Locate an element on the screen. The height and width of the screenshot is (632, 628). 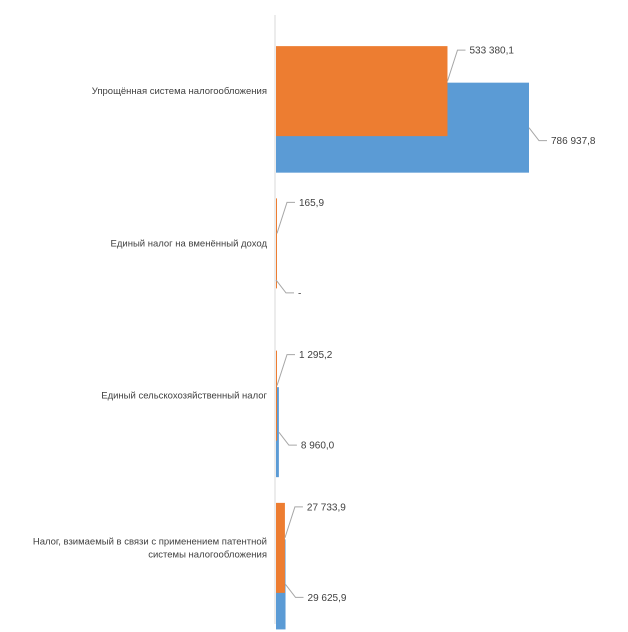
category-label: Единый налог на вменённый доход is located at coordinates (189, 243).